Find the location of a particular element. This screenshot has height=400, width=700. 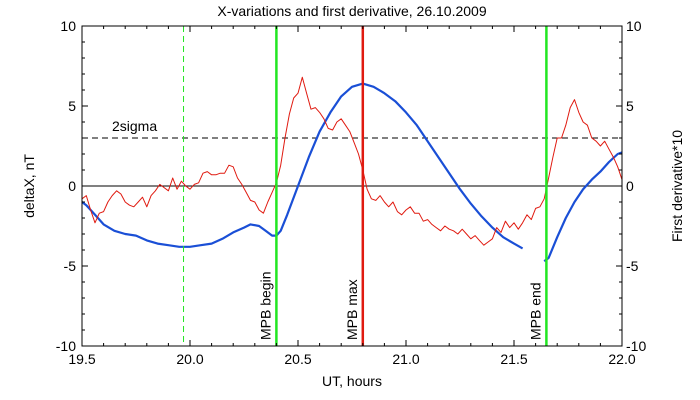

threshold-label: 2sigma is located at coordinates (134, 126).